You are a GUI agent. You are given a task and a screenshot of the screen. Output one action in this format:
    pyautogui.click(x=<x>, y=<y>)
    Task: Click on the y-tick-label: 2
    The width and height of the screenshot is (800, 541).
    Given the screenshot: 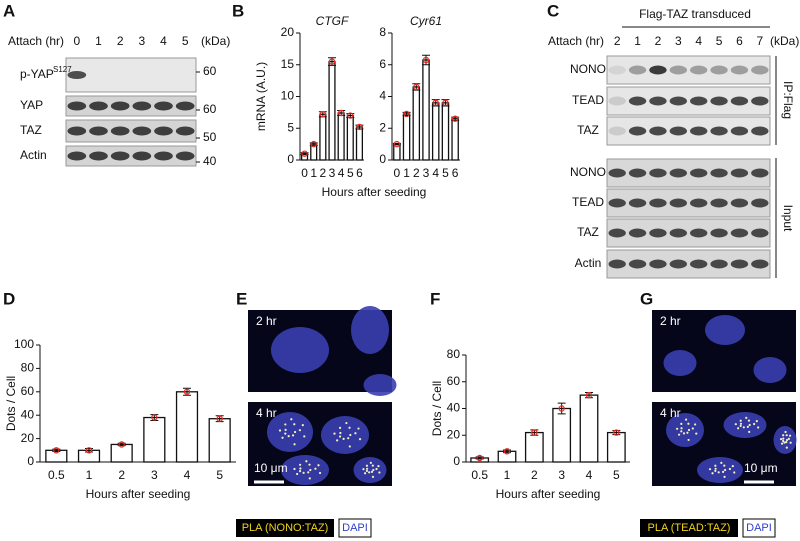 What is the action you would take?
    pyautogui.click(x=382, y=127)
    